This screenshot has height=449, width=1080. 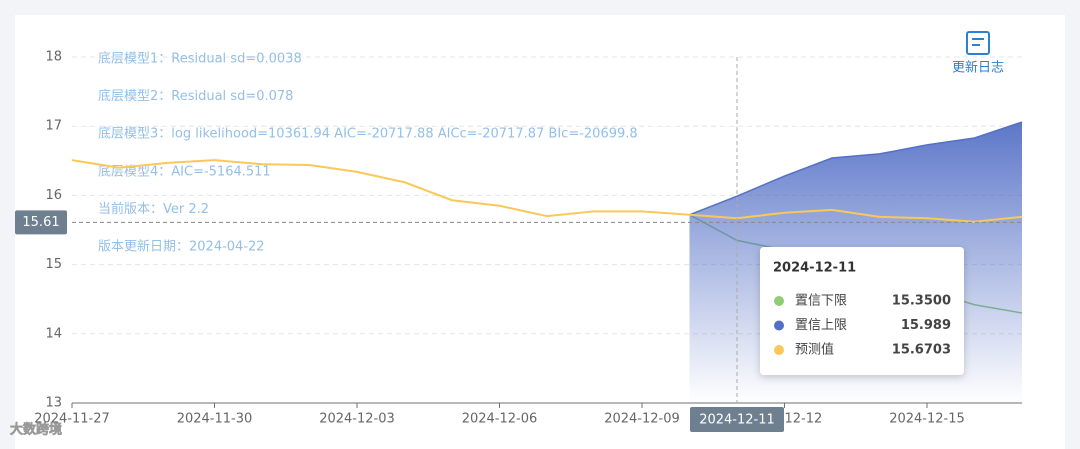 What do you see at coordinates (53, 126) in the screenshot?
I see `y-tick-label: 17` at bounding box center [53, 126].